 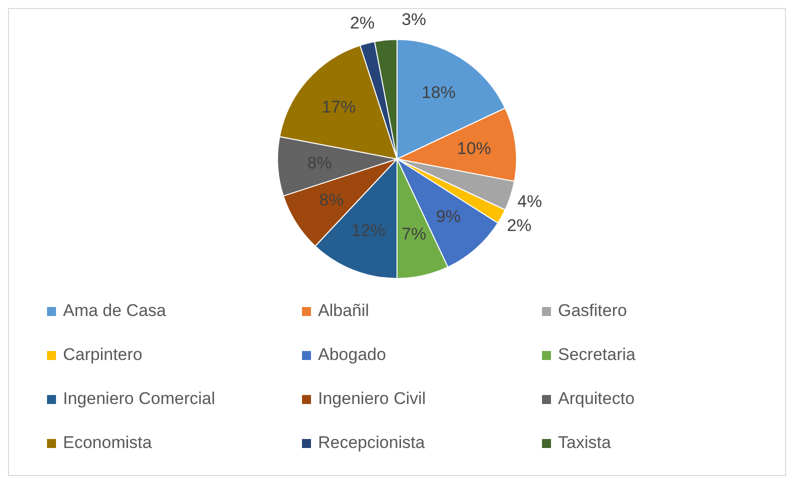 I want to click on legend-label: Secretaria, so click(x=597, y=355).